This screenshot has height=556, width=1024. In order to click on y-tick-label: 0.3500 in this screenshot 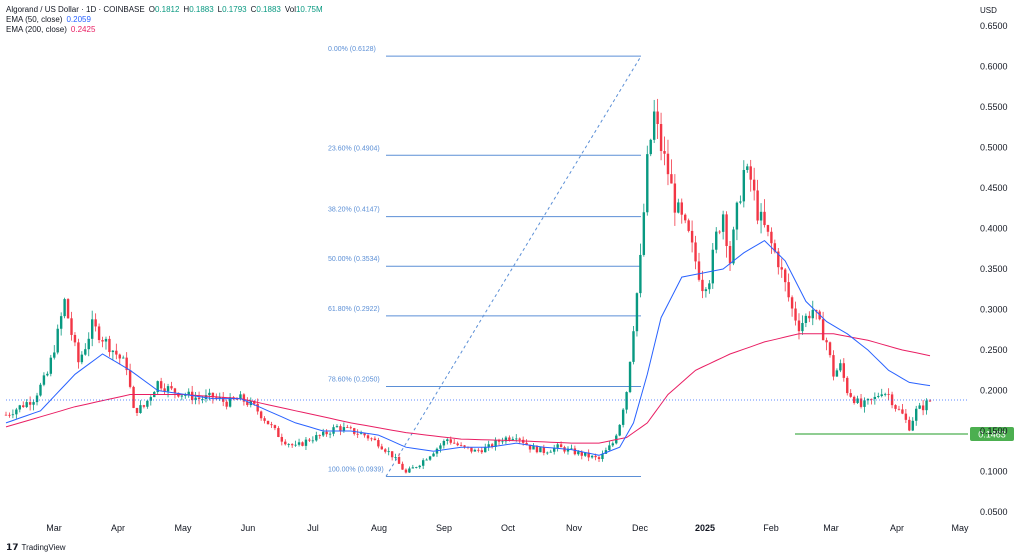, I will do `click(994, 269)`.